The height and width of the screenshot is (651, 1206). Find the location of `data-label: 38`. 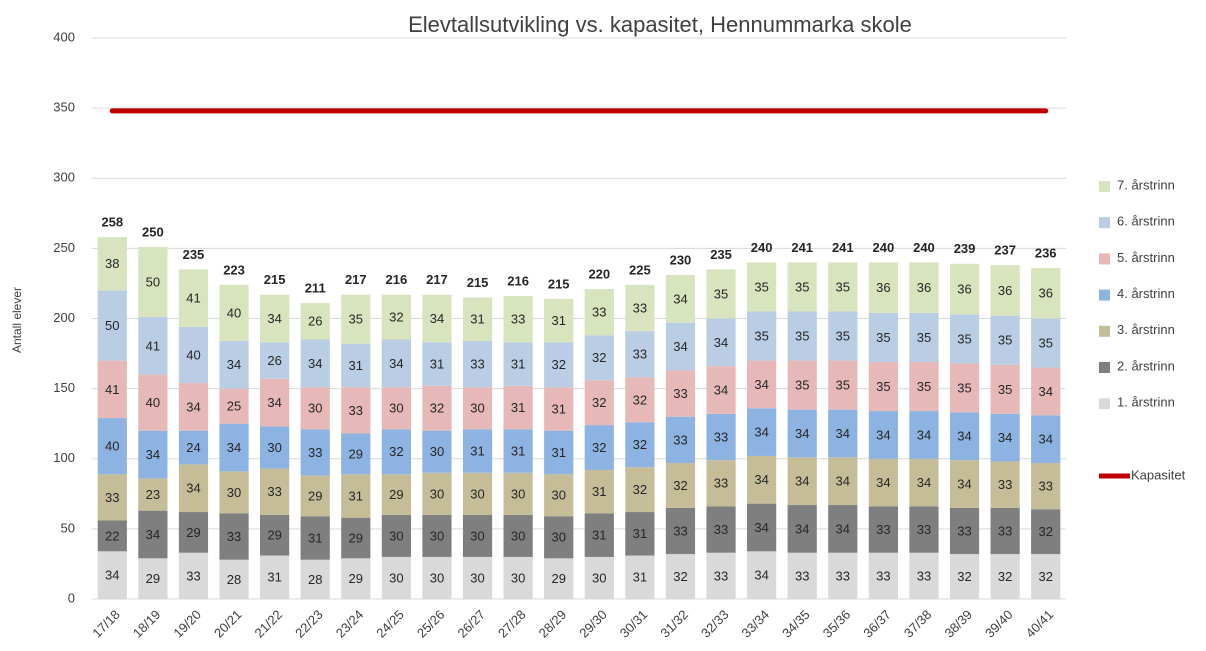

data-label: 38 is located at coordinates (112, 263).